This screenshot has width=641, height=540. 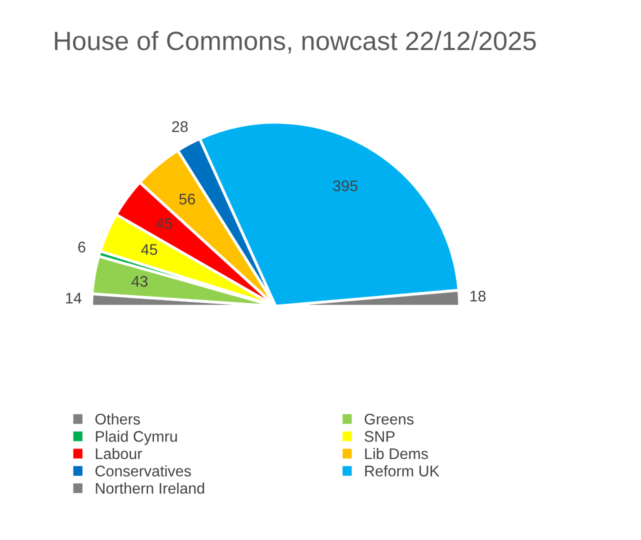 I want to click on chart-title: House of Commons, nowcast 22/12/2025, so click(x=295, y=42).